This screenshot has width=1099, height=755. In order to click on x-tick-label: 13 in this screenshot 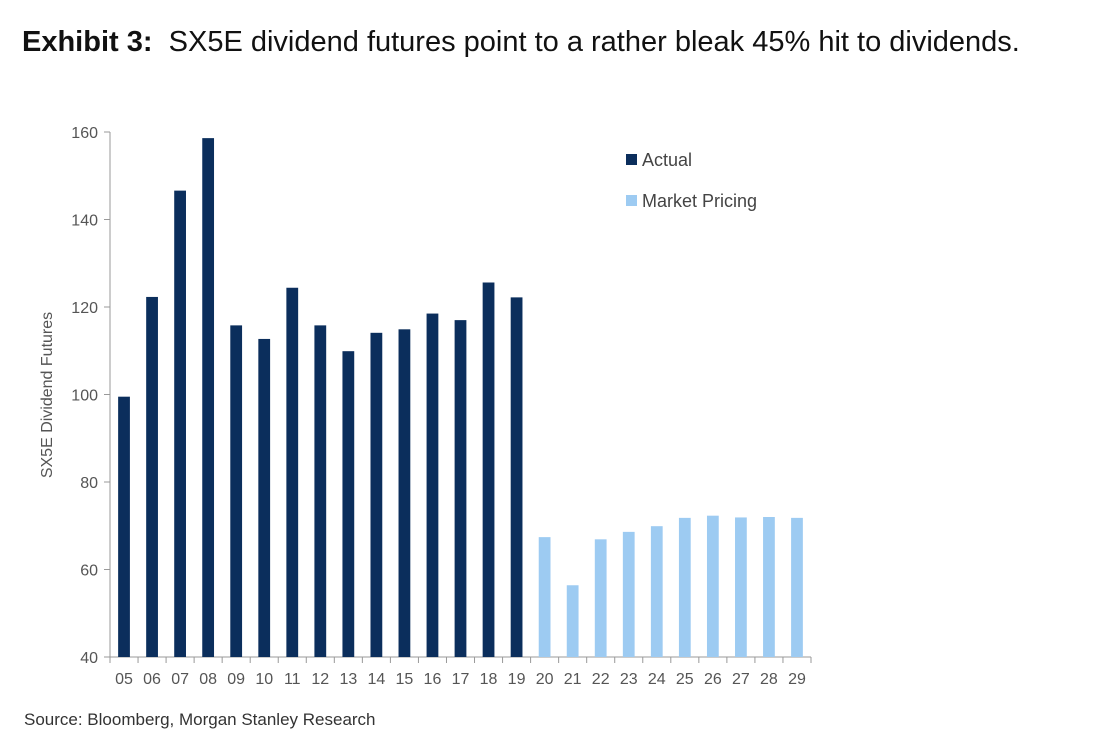, I will do `click(348, 679)`.